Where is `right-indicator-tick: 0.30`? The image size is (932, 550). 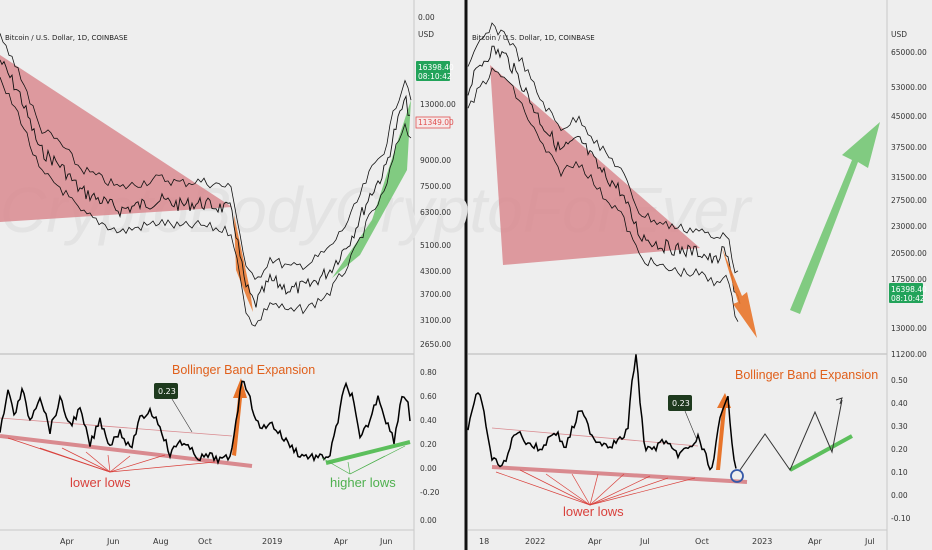 right-indicator-tick: 0.30 is located at coordinates (899, 426).